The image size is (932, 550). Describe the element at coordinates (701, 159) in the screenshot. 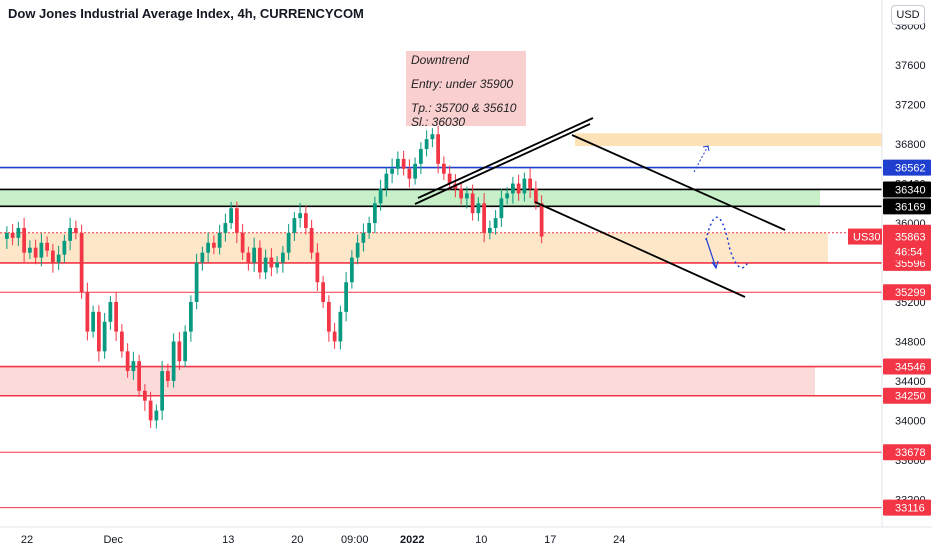

I see `breakout-arrow` at that location.